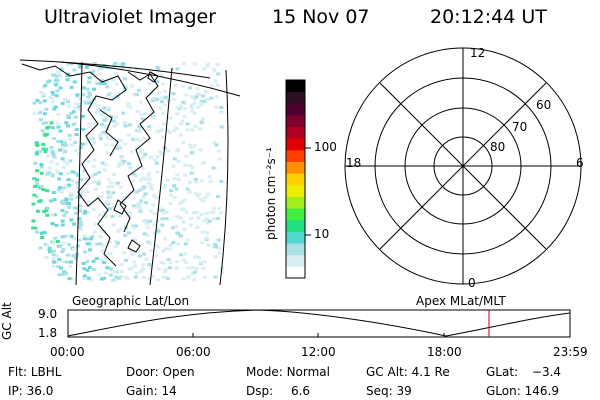 This screenshot has height=400, width=600. Describe the element at coordinates (404, 391) in the screenshot. I see `status-seq-value: 39` at that location.